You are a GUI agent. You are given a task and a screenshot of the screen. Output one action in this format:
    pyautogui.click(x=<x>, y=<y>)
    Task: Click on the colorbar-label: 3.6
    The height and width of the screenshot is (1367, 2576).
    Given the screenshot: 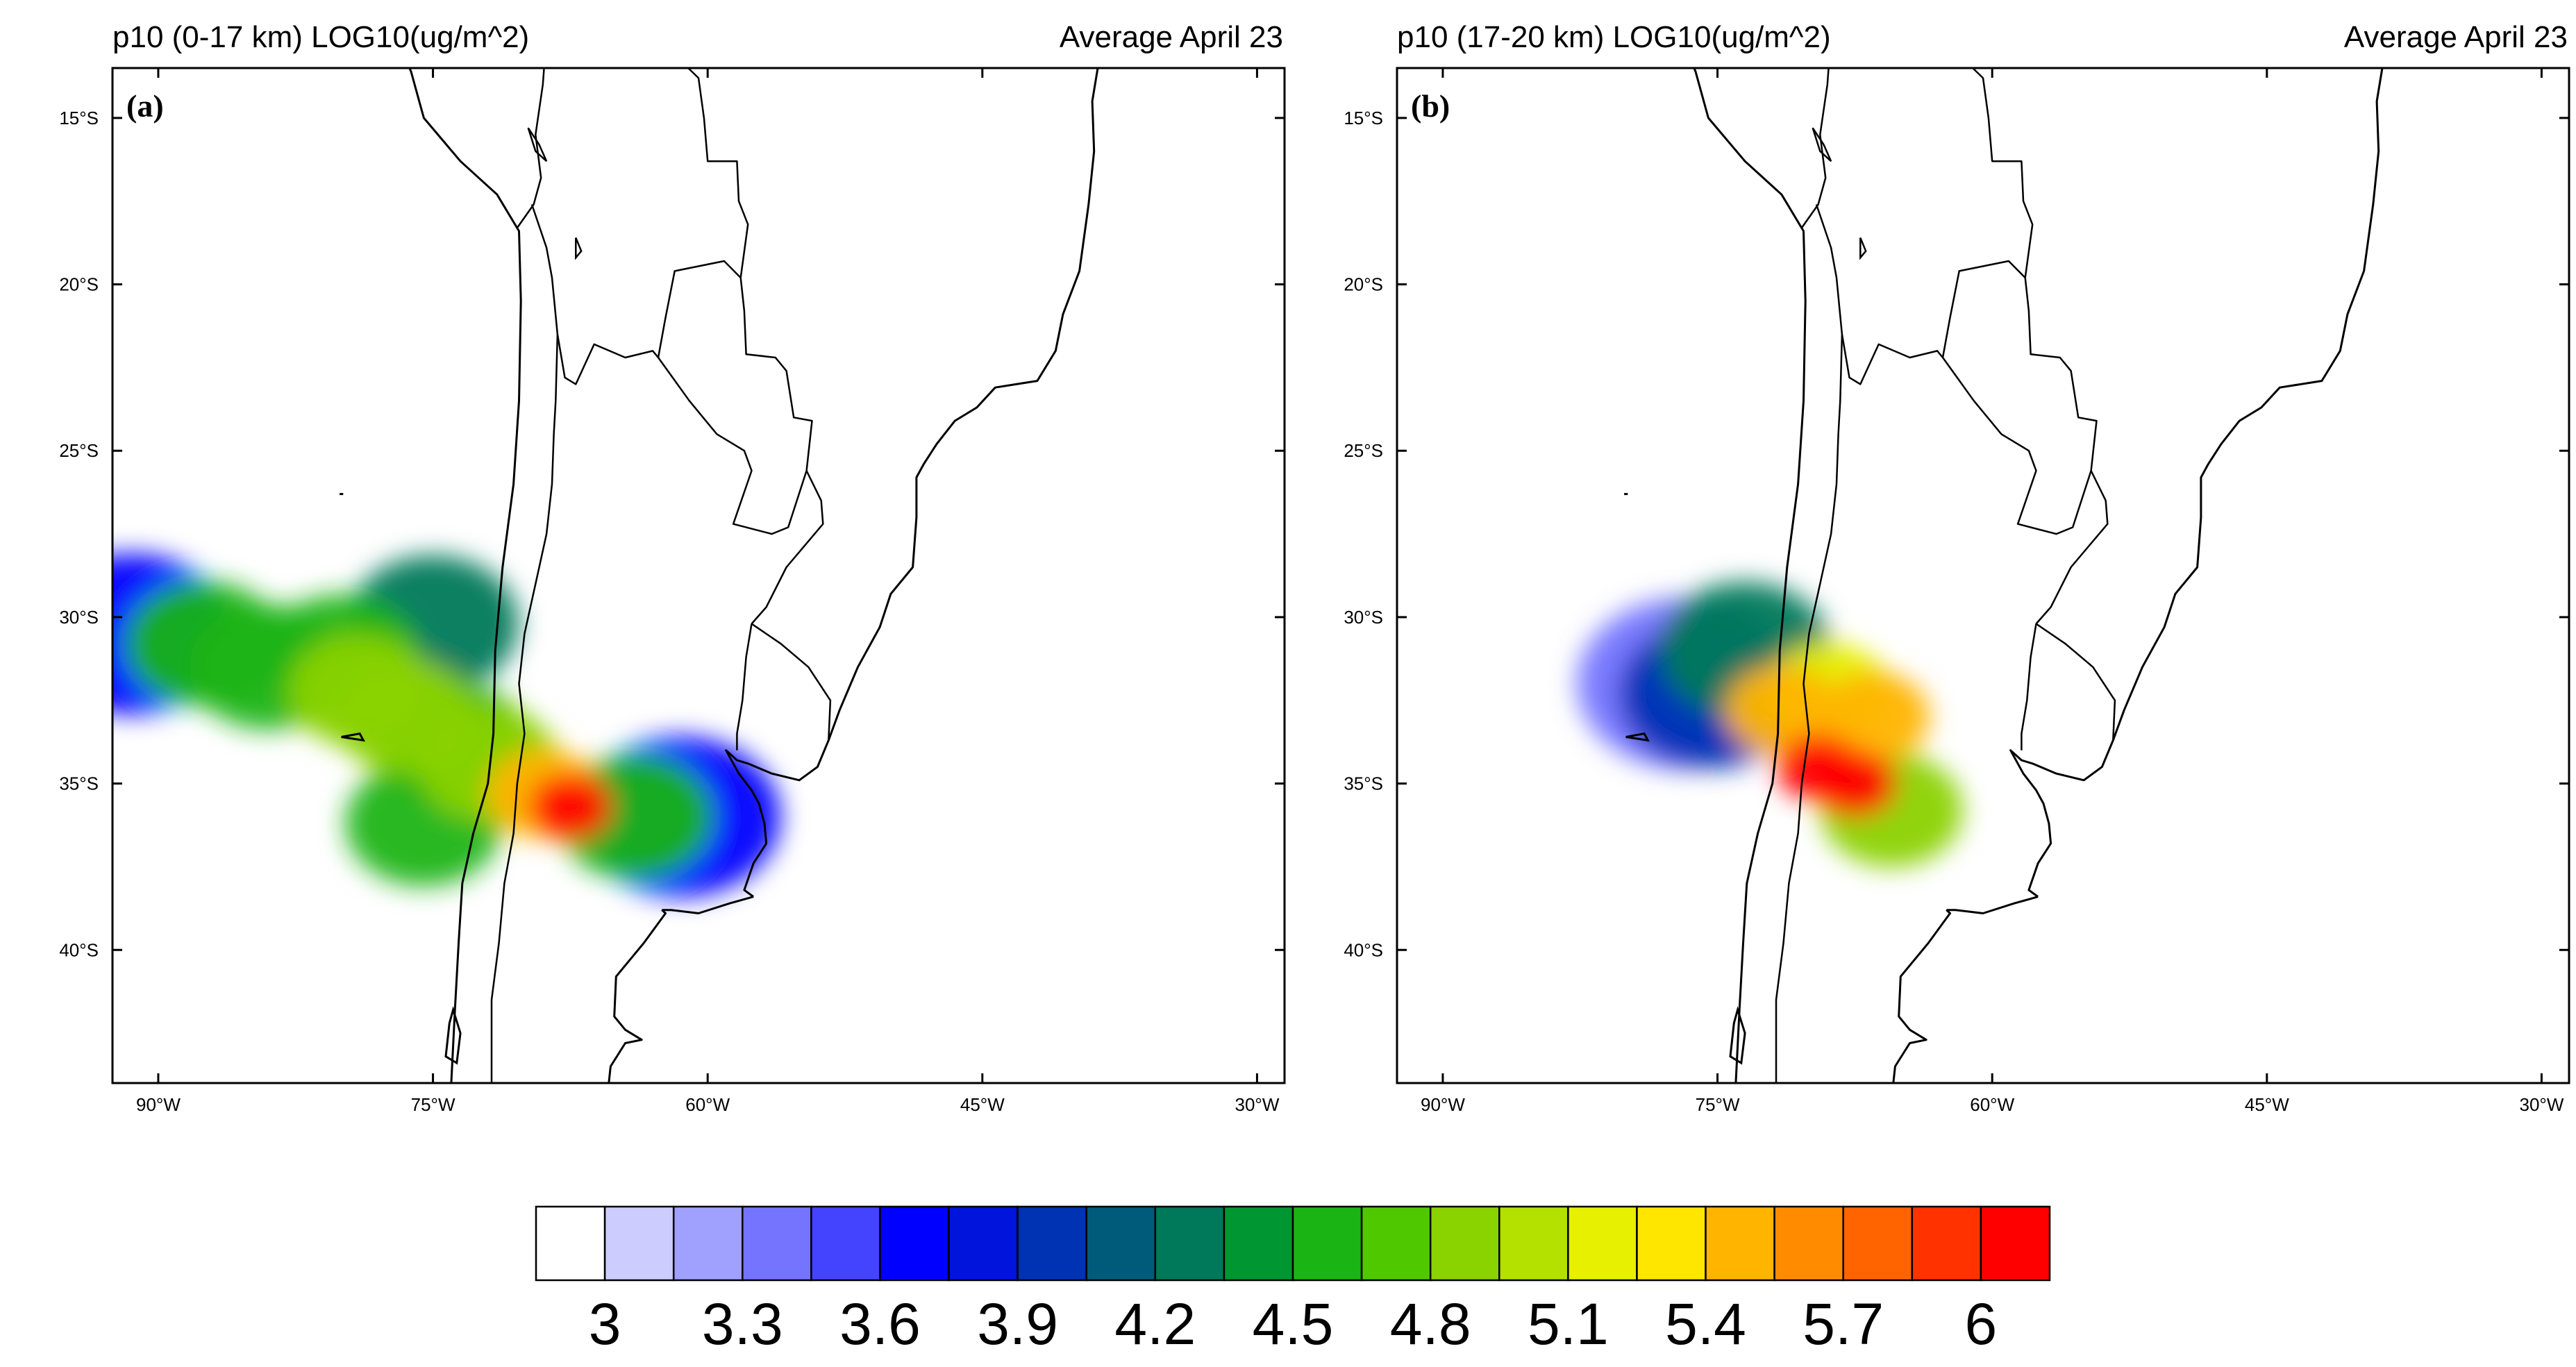 What is the action you would take?
    pyautogui.click(x=880, y=1324)
    